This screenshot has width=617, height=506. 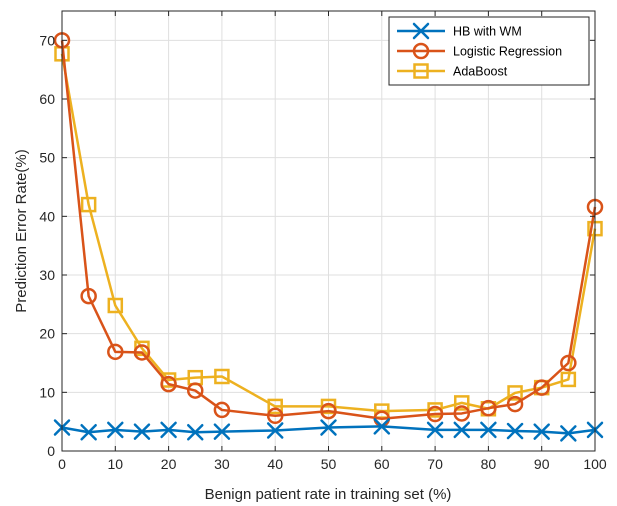 I want to click on x-tick-label: 40, so click(x=275, y=464).